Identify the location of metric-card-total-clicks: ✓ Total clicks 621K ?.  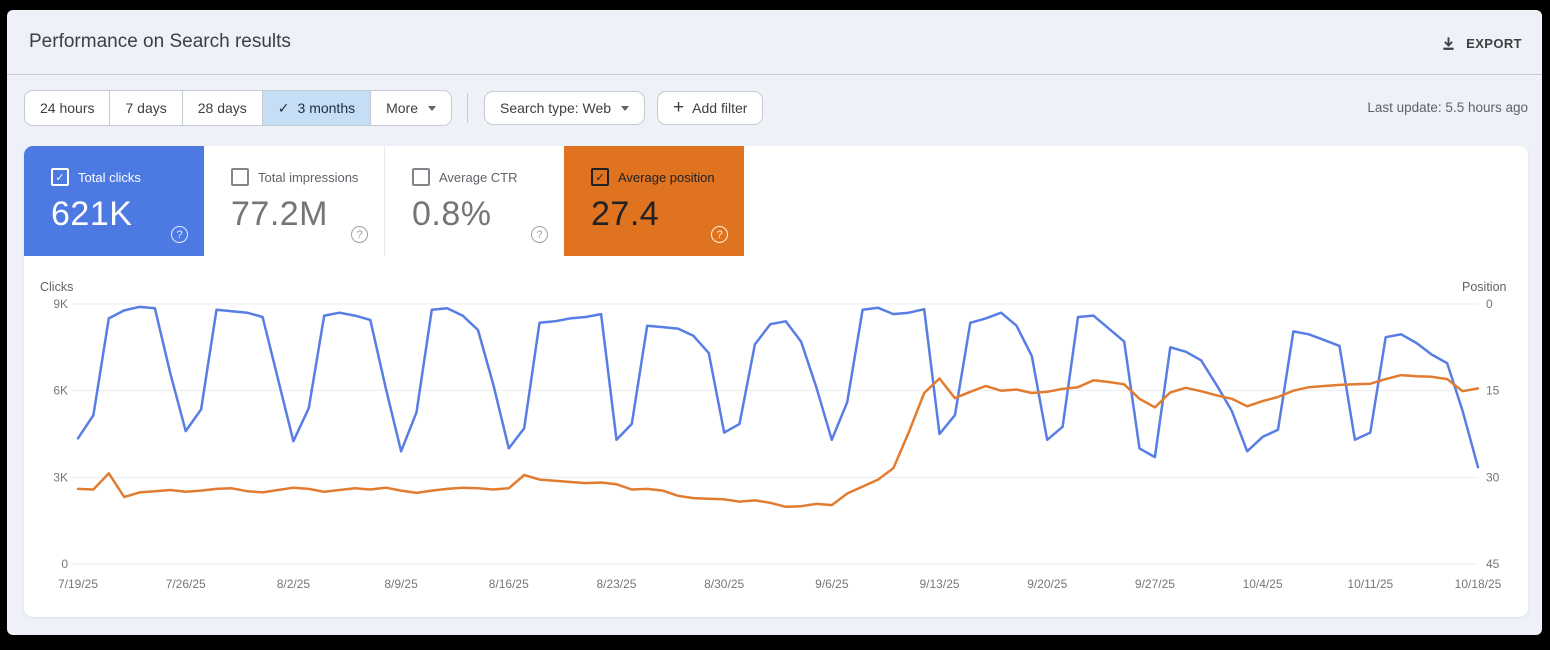
(114, 201).